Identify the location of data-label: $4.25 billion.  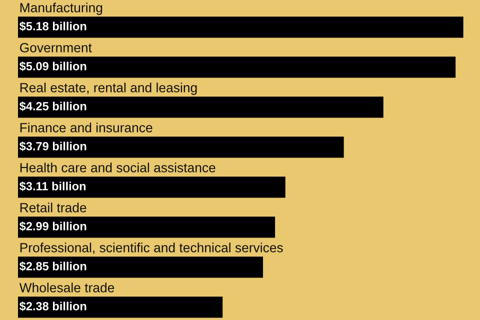
(52, 106).